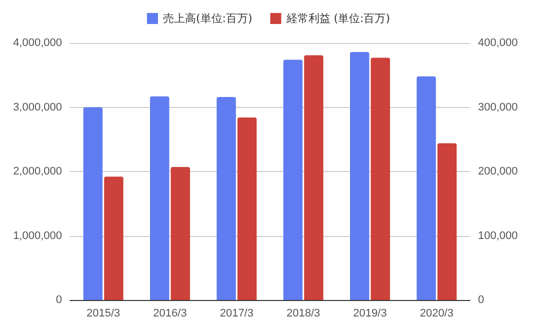  What do you see at coordinates (370, 314) in the screenshot?
I see `x-tick-label: 2019/3` at bounding box center [370, 314].